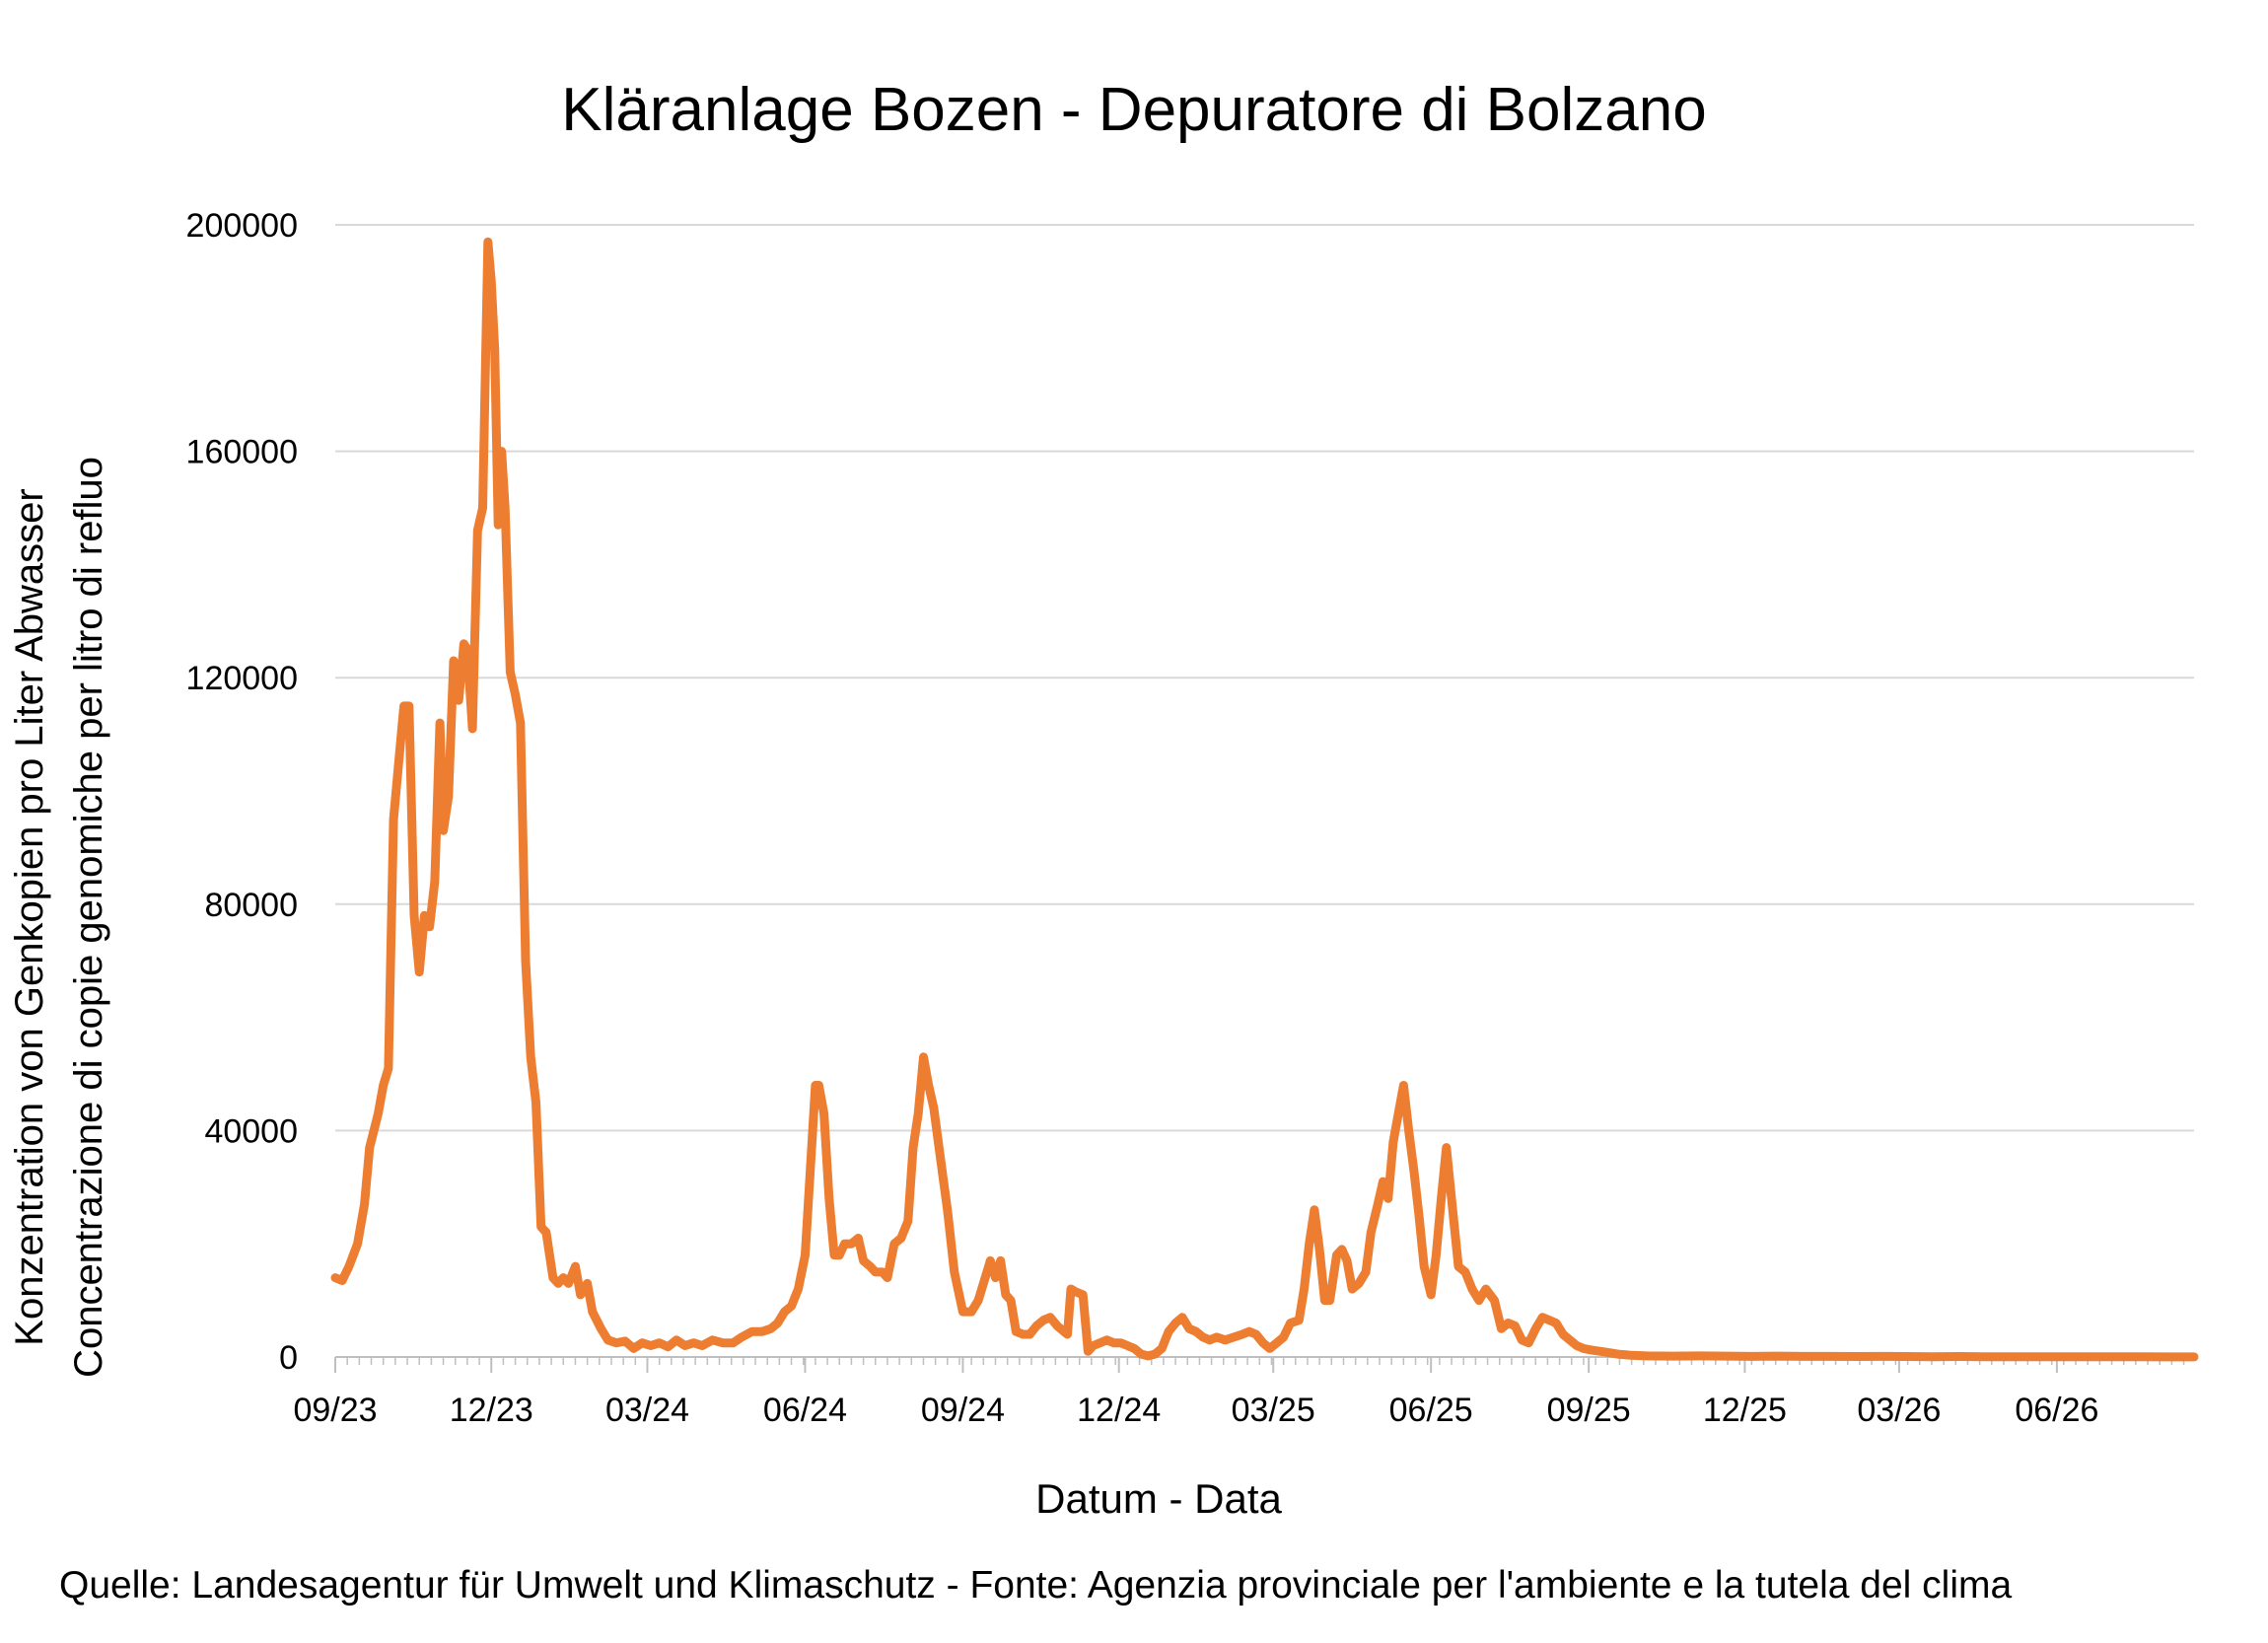 The height and width of the screenshot is (1643, 2268). I want to click on x-tick-label: 03/24, so click(647, 1410).